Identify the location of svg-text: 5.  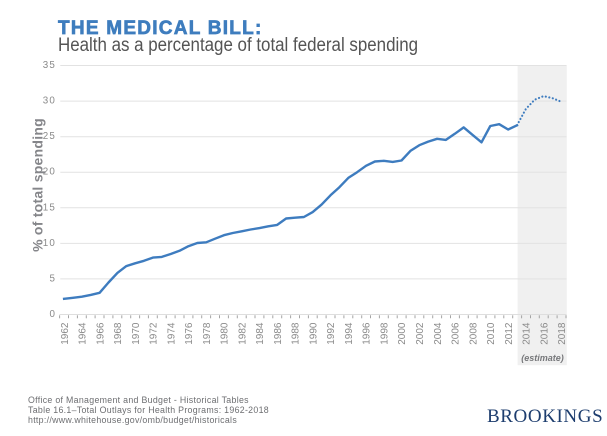
(52, 278).